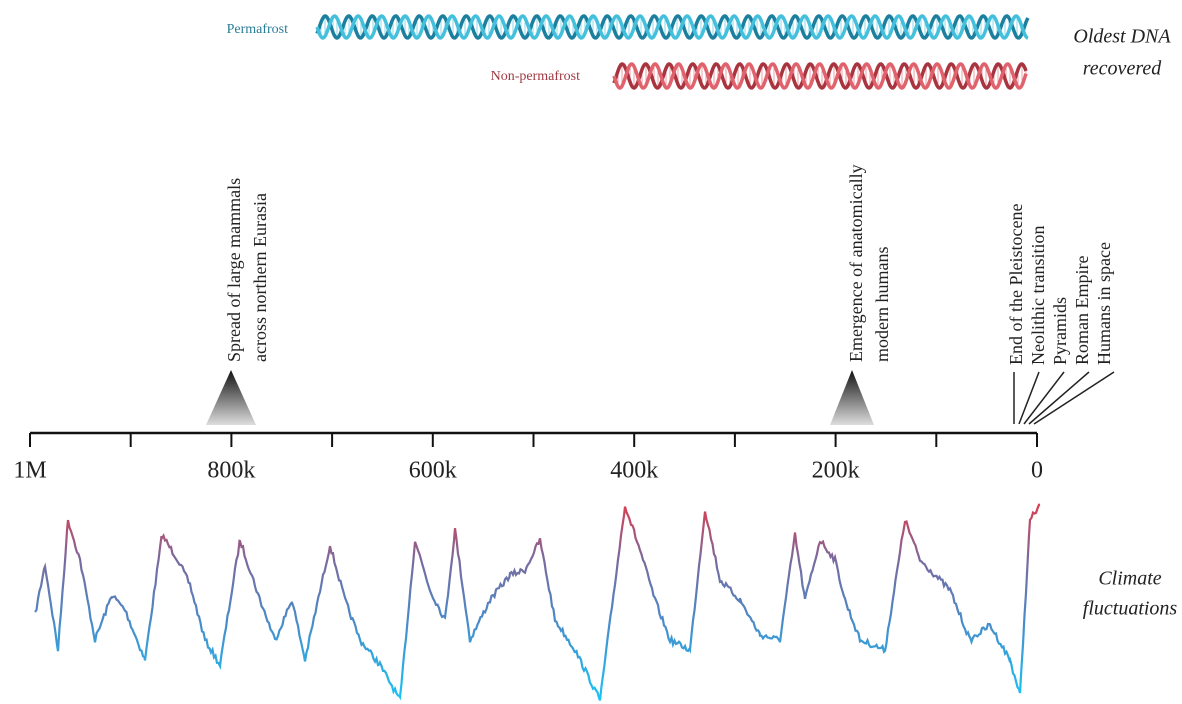 The image size is (1182, 704). I want to click on axis-label: 0, so click(1037, 471).